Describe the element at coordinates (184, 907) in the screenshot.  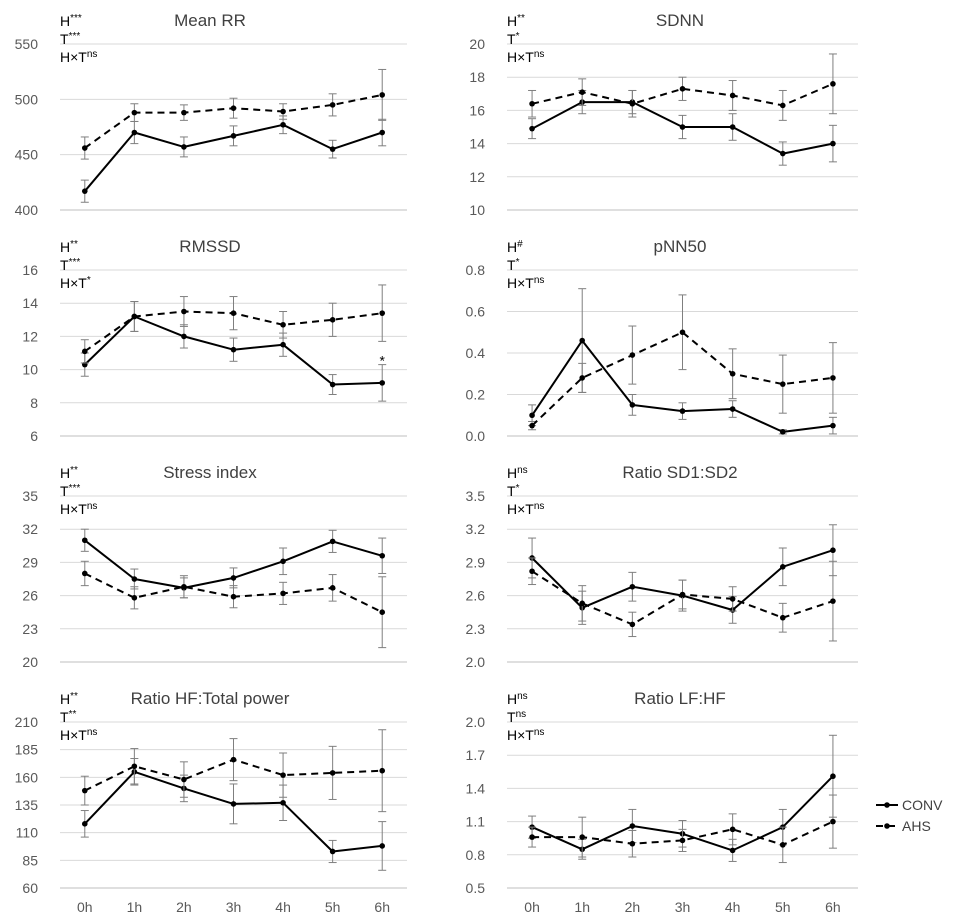
I see `ratio-hf-total-power-x-tick-label: 2h` at that location.